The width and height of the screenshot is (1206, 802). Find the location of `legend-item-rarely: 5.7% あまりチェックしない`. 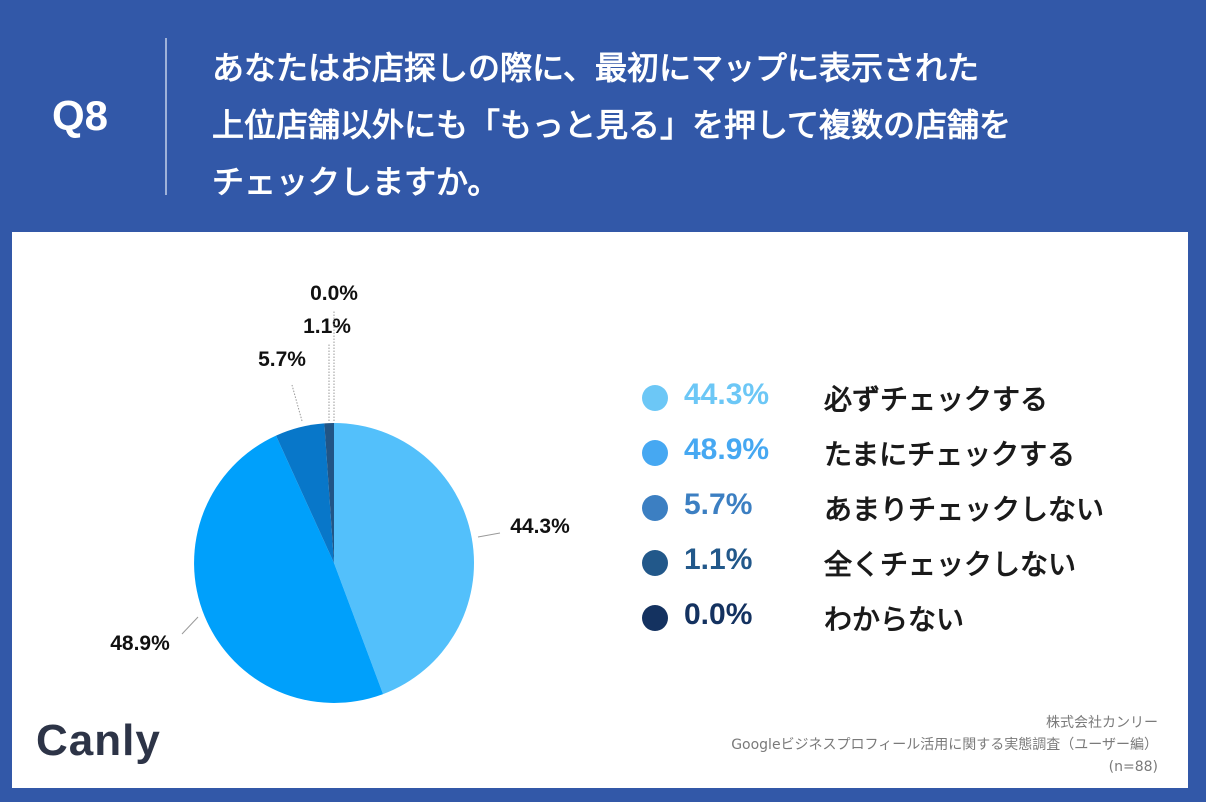

legend-item-rarely: 5.7% あまりチェックしない is located at coordinates (900, 502).